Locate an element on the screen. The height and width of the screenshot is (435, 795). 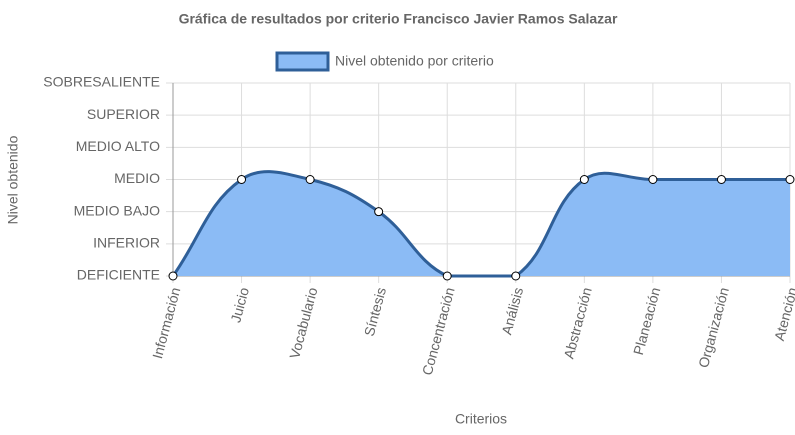
y-tick-label: DEFICIENTE is located at coordinates (118, 275).